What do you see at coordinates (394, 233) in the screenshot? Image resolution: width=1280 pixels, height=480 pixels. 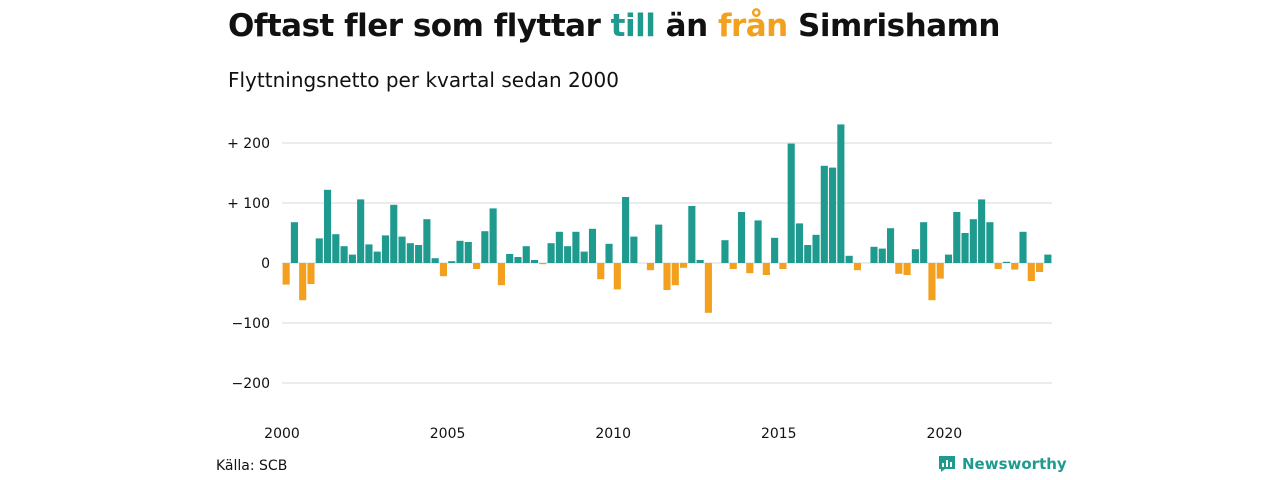 I see `bar: 2003-Q2: 97` at bounding box center [394, 233].